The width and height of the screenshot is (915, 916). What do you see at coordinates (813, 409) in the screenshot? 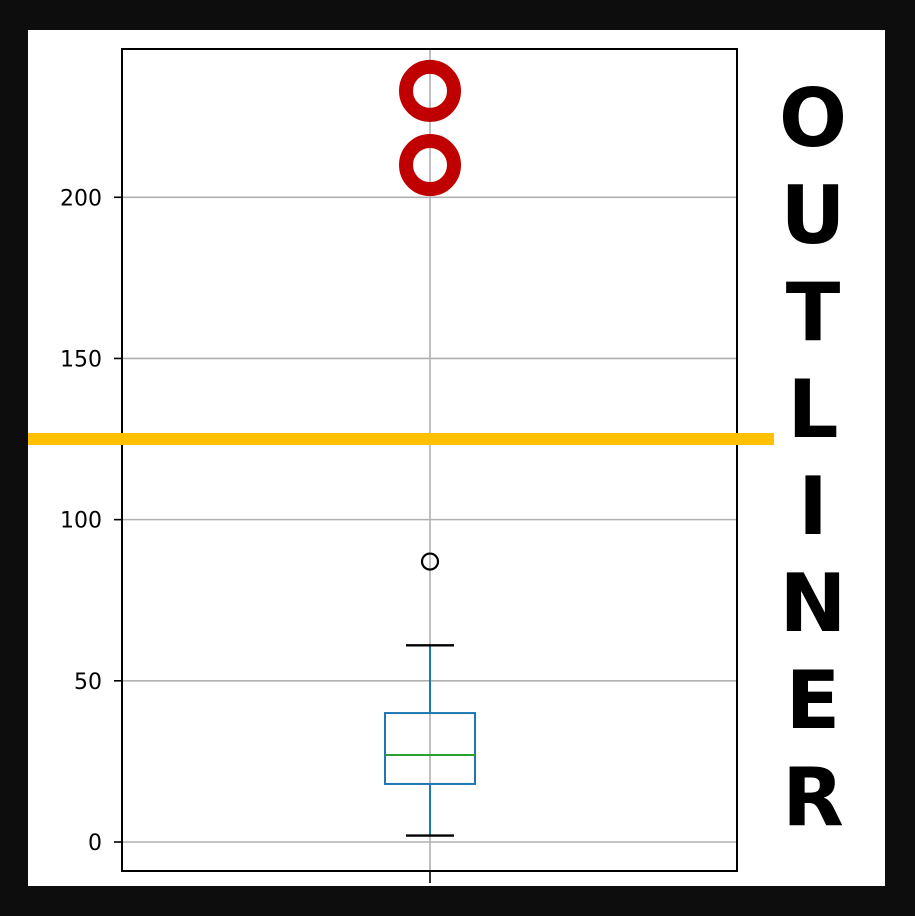
I see `side-title-letter: L` at bounding box center [813, 409].